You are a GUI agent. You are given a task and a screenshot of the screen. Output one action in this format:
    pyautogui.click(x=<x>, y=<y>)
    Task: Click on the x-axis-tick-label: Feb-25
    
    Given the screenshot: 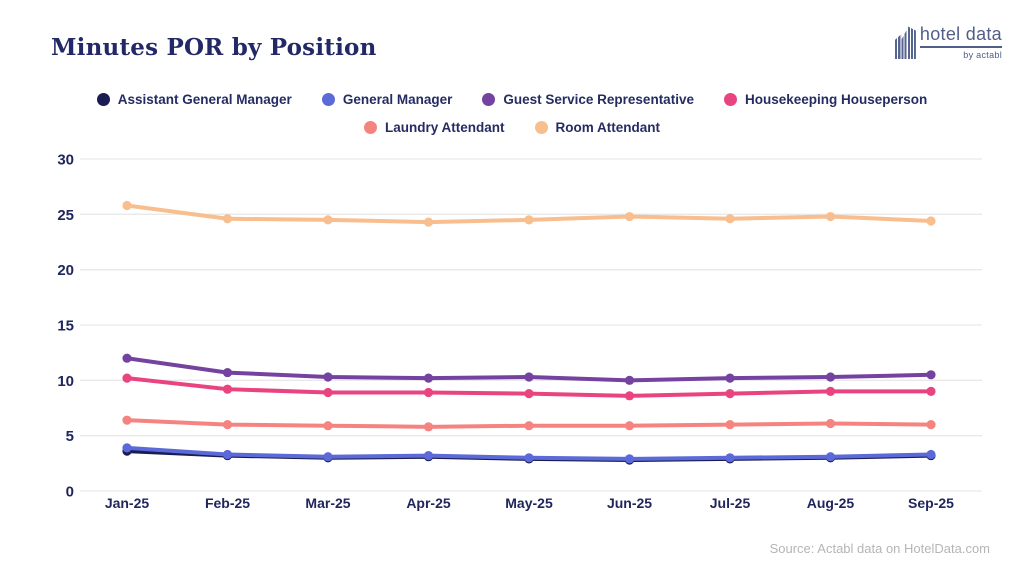 What is the action you would take?
    pyautogui.click(x=227, y=503)
    